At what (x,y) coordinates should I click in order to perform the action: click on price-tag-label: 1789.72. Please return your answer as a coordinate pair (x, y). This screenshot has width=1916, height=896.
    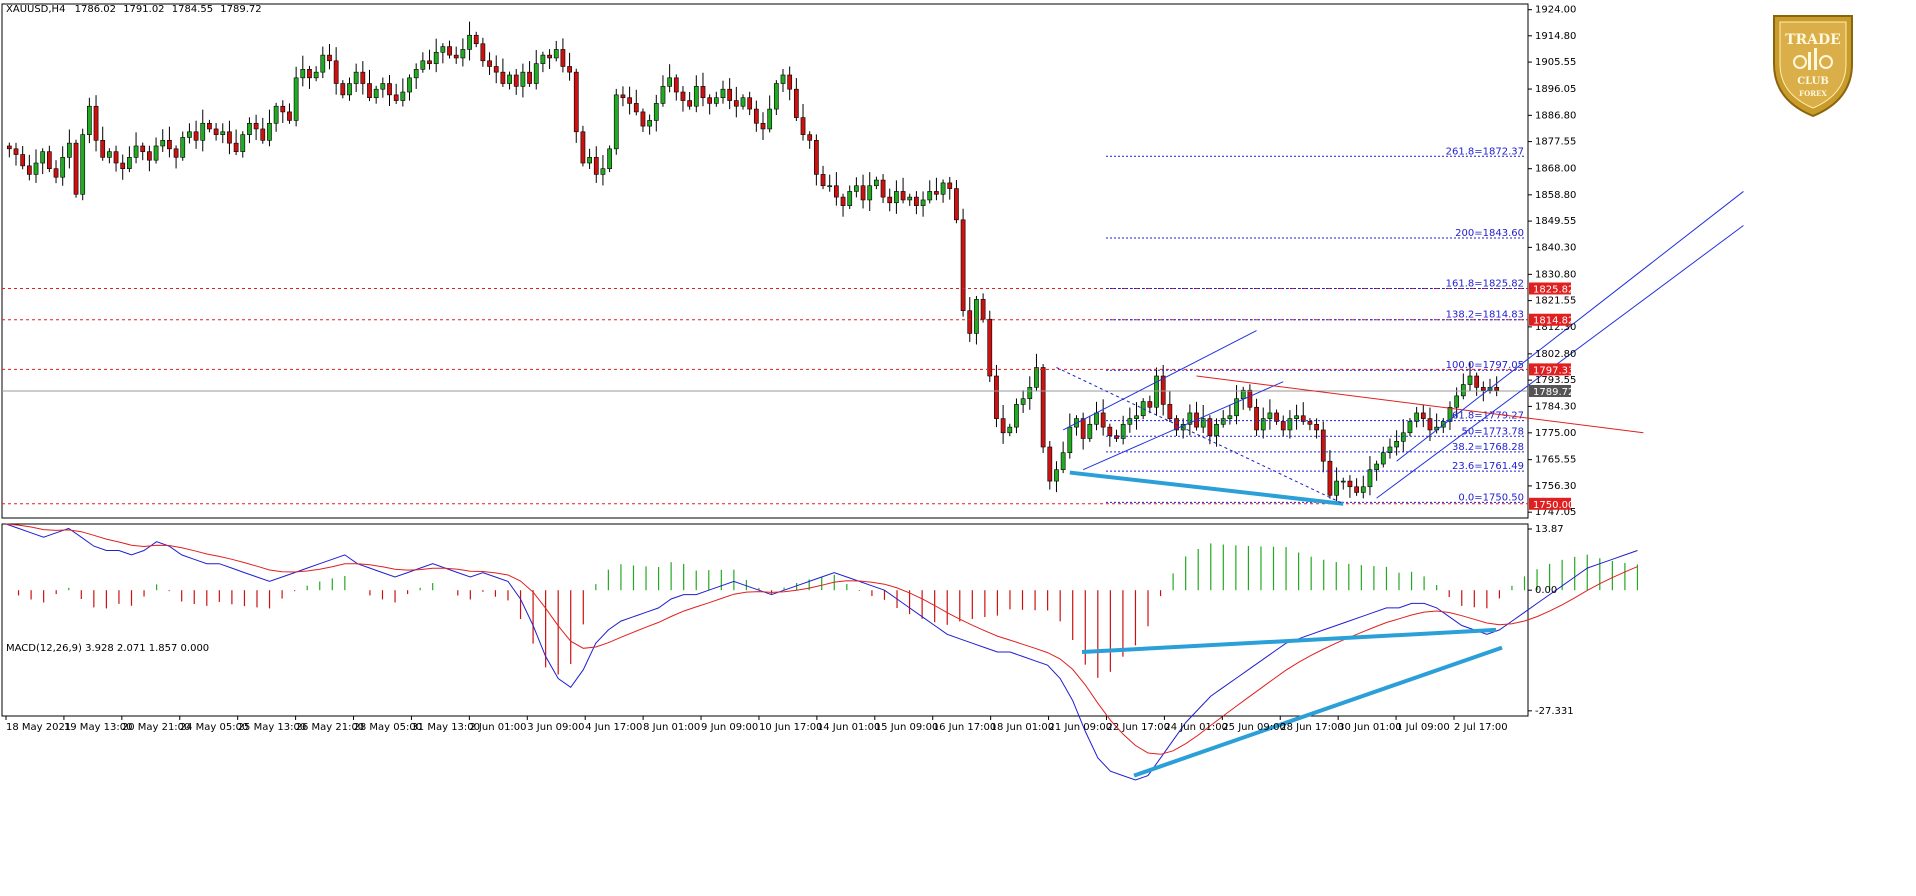
    Looking at the image, I should click on (1553, 392).